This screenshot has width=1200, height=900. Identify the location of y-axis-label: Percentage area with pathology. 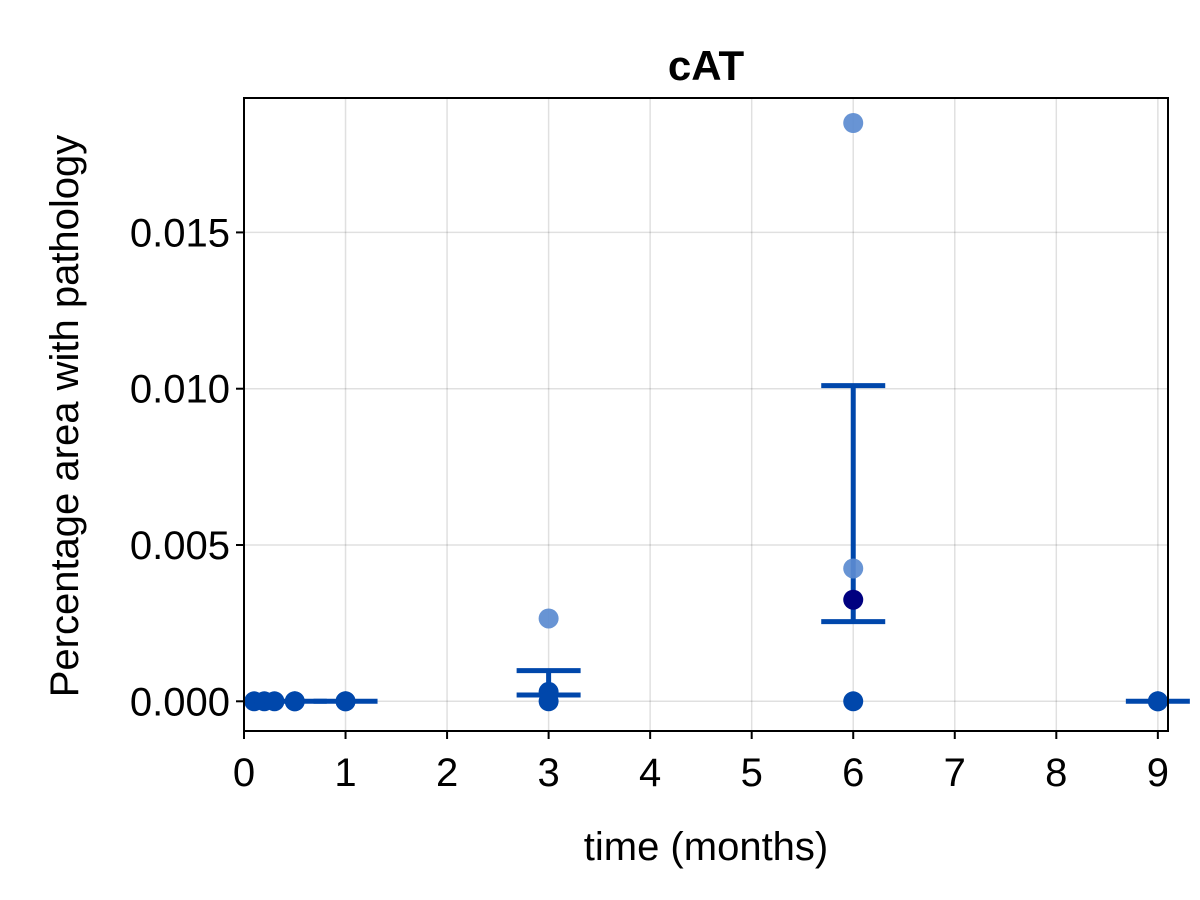
(65, 416).